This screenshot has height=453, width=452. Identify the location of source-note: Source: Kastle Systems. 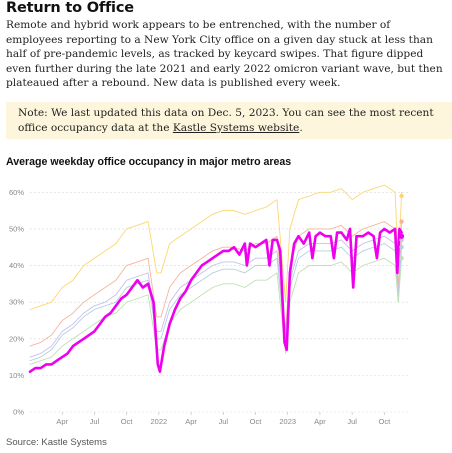
(56, 442).